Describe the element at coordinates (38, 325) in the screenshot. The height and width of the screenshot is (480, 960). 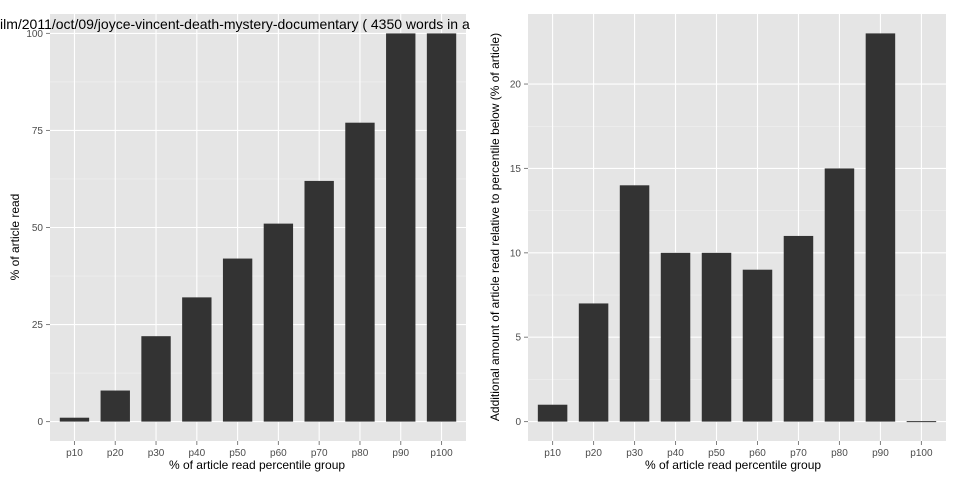
I see `y-tick-label: 25` at that location.